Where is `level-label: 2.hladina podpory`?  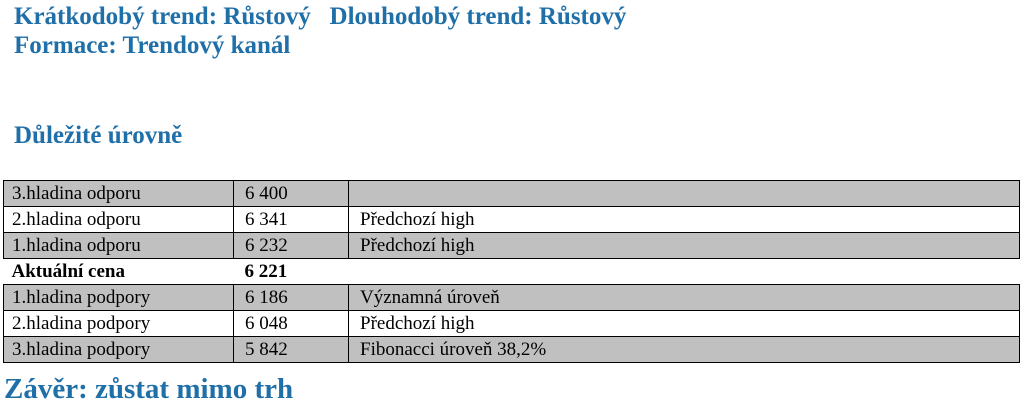
level-label: 2.hladina podpory is located at coordinates (118, 323).